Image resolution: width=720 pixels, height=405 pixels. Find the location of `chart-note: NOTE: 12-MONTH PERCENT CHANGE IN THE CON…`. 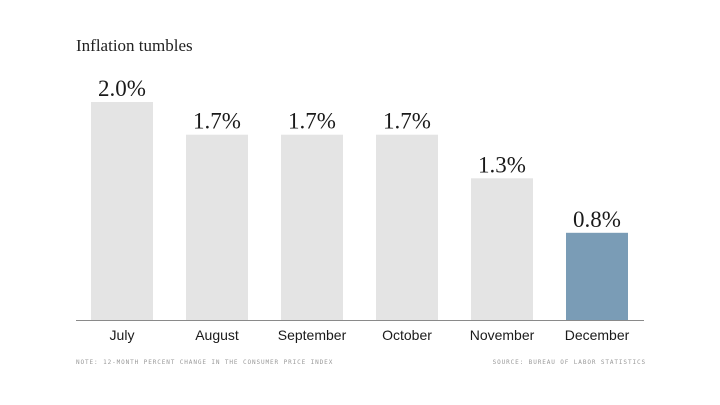

chart-note: NOTE: 12-MONTH PERCENT CHANGE IN THE CON… is located at coordinates (205, 362).